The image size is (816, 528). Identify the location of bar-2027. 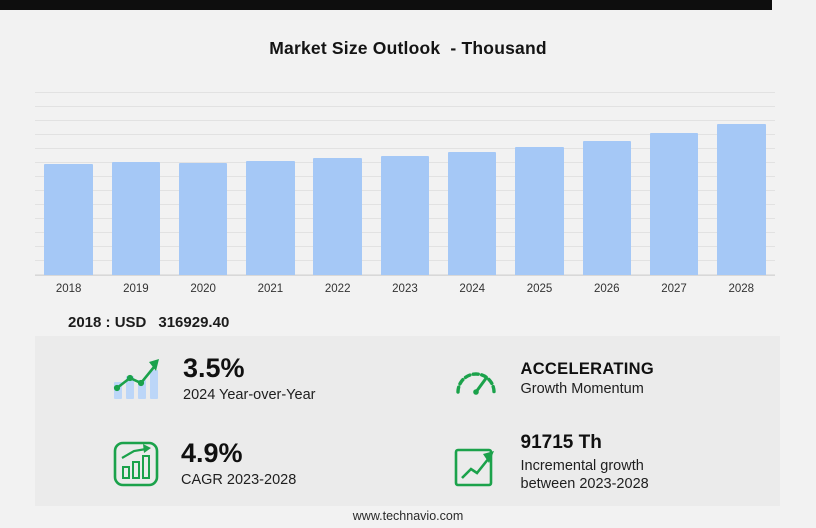
(674, 203).